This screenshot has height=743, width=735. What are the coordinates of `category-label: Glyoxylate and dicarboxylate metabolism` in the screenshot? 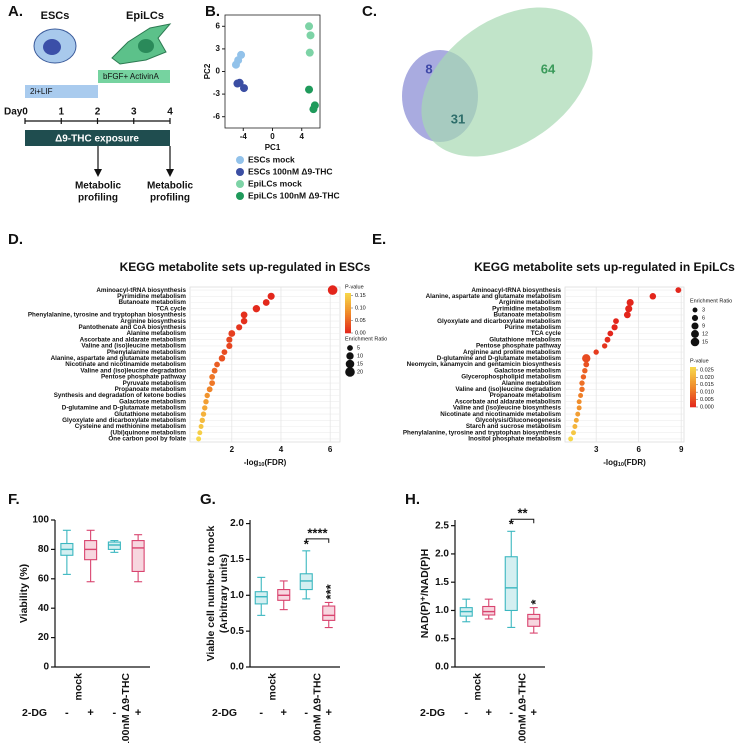 It's located at (499, 321).